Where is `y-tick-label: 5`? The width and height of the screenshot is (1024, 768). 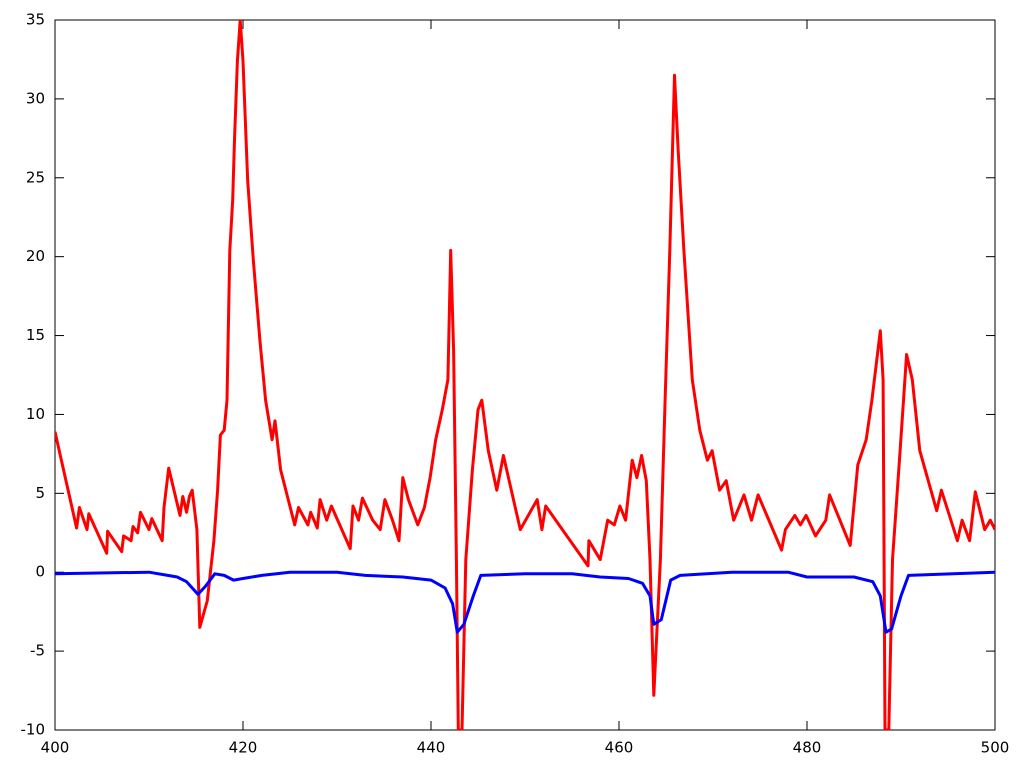
y-tick-label: 5 is located at coordinates (40, 493).